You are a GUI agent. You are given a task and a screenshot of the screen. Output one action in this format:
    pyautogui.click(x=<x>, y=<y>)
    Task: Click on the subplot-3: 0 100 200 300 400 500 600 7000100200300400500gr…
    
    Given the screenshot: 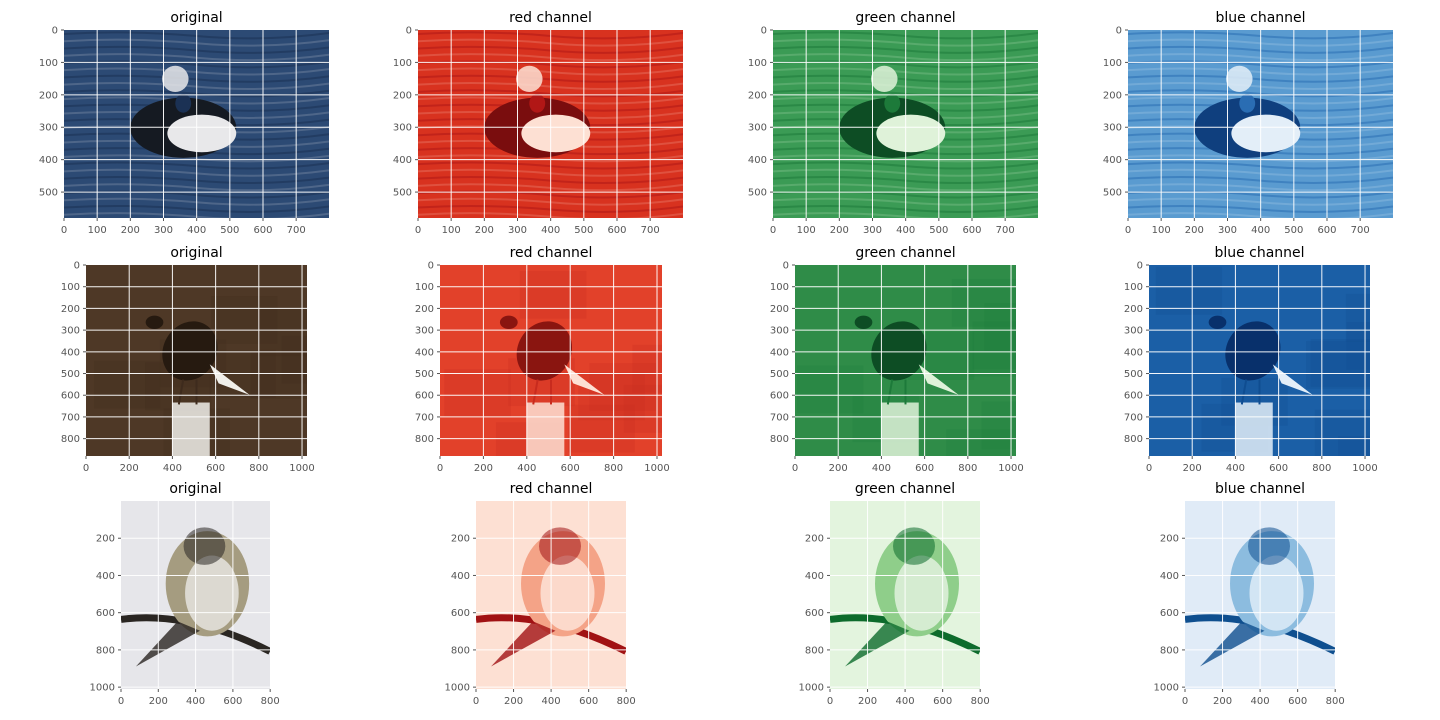 What is the action you would take?
    pyautogui.click(x=893, y=123)
    